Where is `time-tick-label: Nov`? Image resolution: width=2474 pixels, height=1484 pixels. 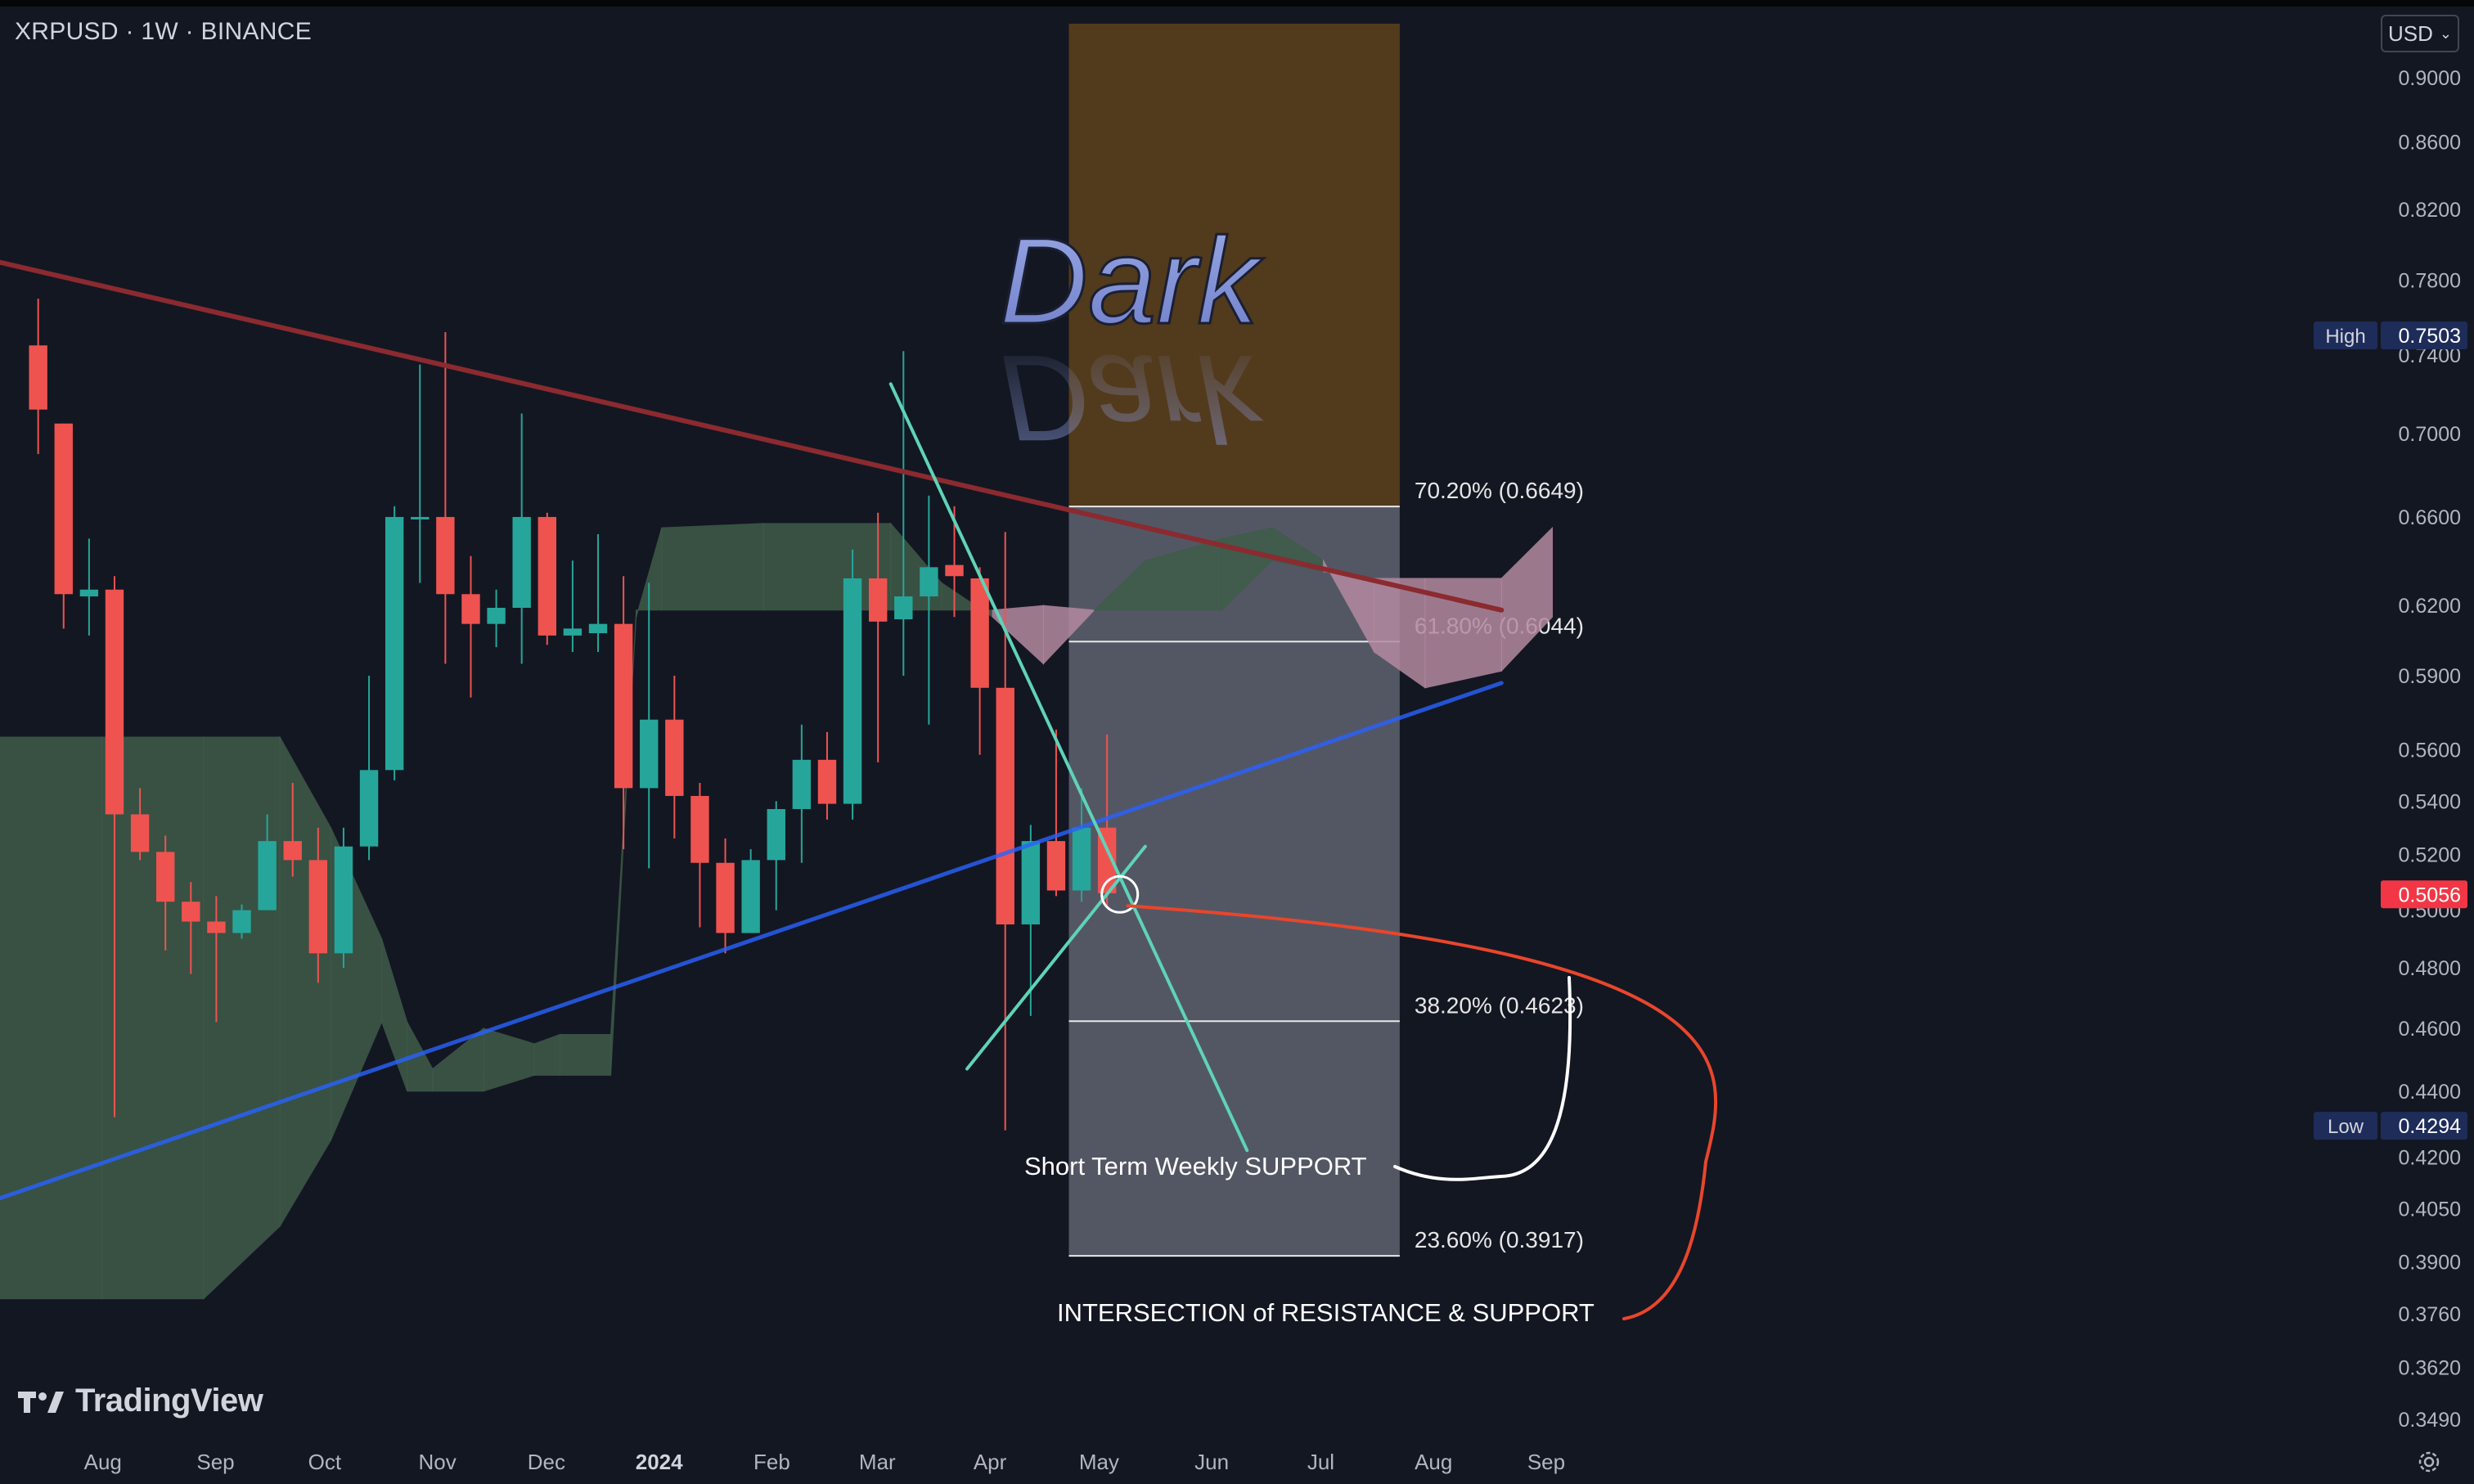
time-tick-label: Nov is located at coordinates (437, 1462).